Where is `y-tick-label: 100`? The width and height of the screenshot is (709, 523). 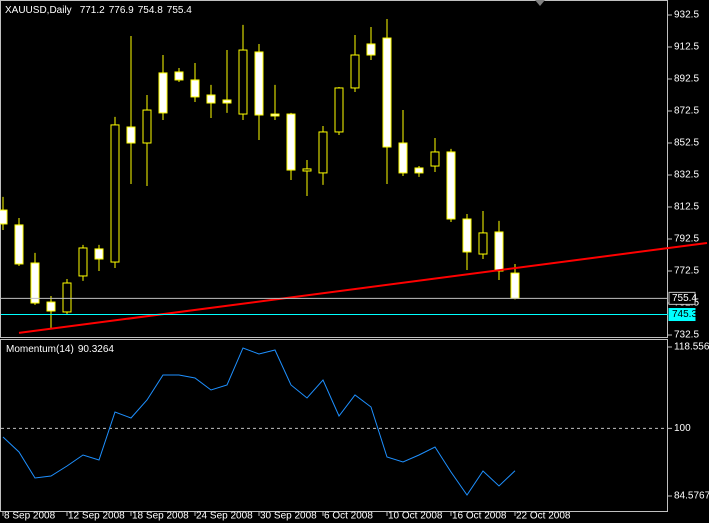
y-tick-label: 100 is located at coordinates (682, 428).